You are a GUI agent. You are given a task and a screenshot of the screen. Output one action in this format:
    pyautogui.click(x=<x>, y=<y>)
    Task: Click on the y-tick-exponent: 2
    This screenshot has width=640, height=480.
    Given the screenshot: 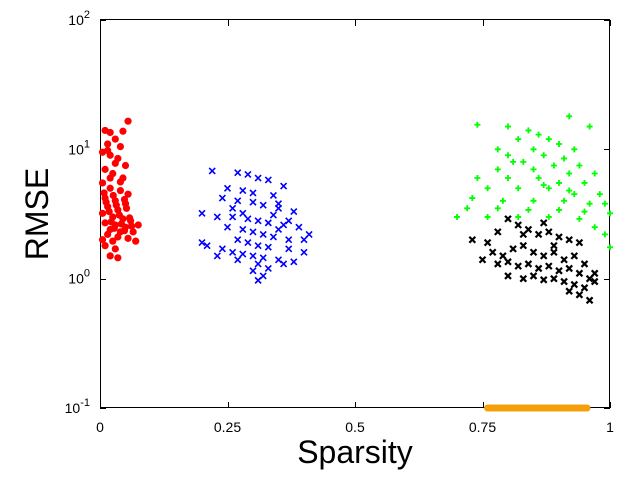 What is the action you would take?
    pyautogui.click(x=87, y=15)
    